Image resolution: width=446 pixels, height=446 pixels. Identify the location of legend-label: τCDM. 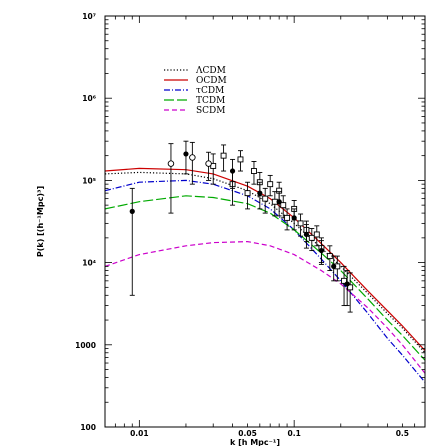
(210, 91).